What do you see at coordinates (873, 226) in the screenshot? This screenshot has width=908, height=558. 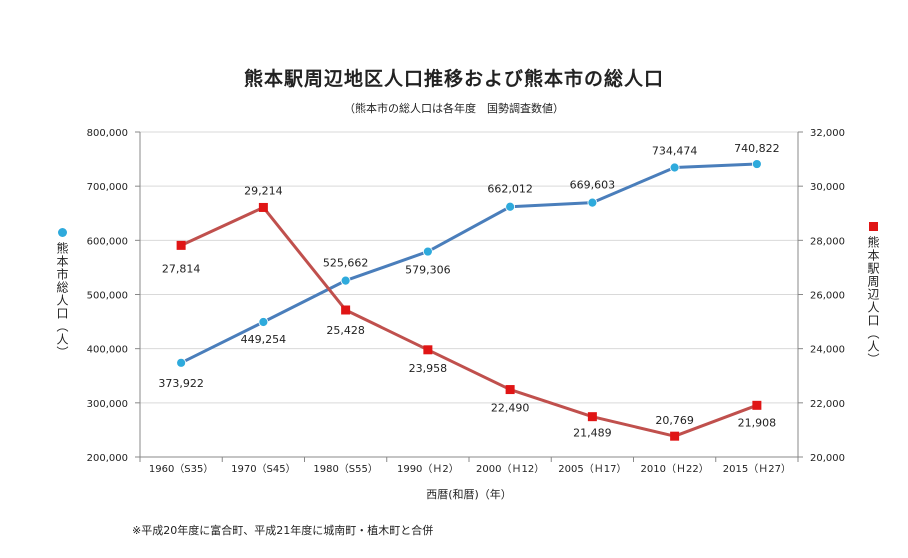 I see `square-marker-icon` at bounding box center [873, 226].